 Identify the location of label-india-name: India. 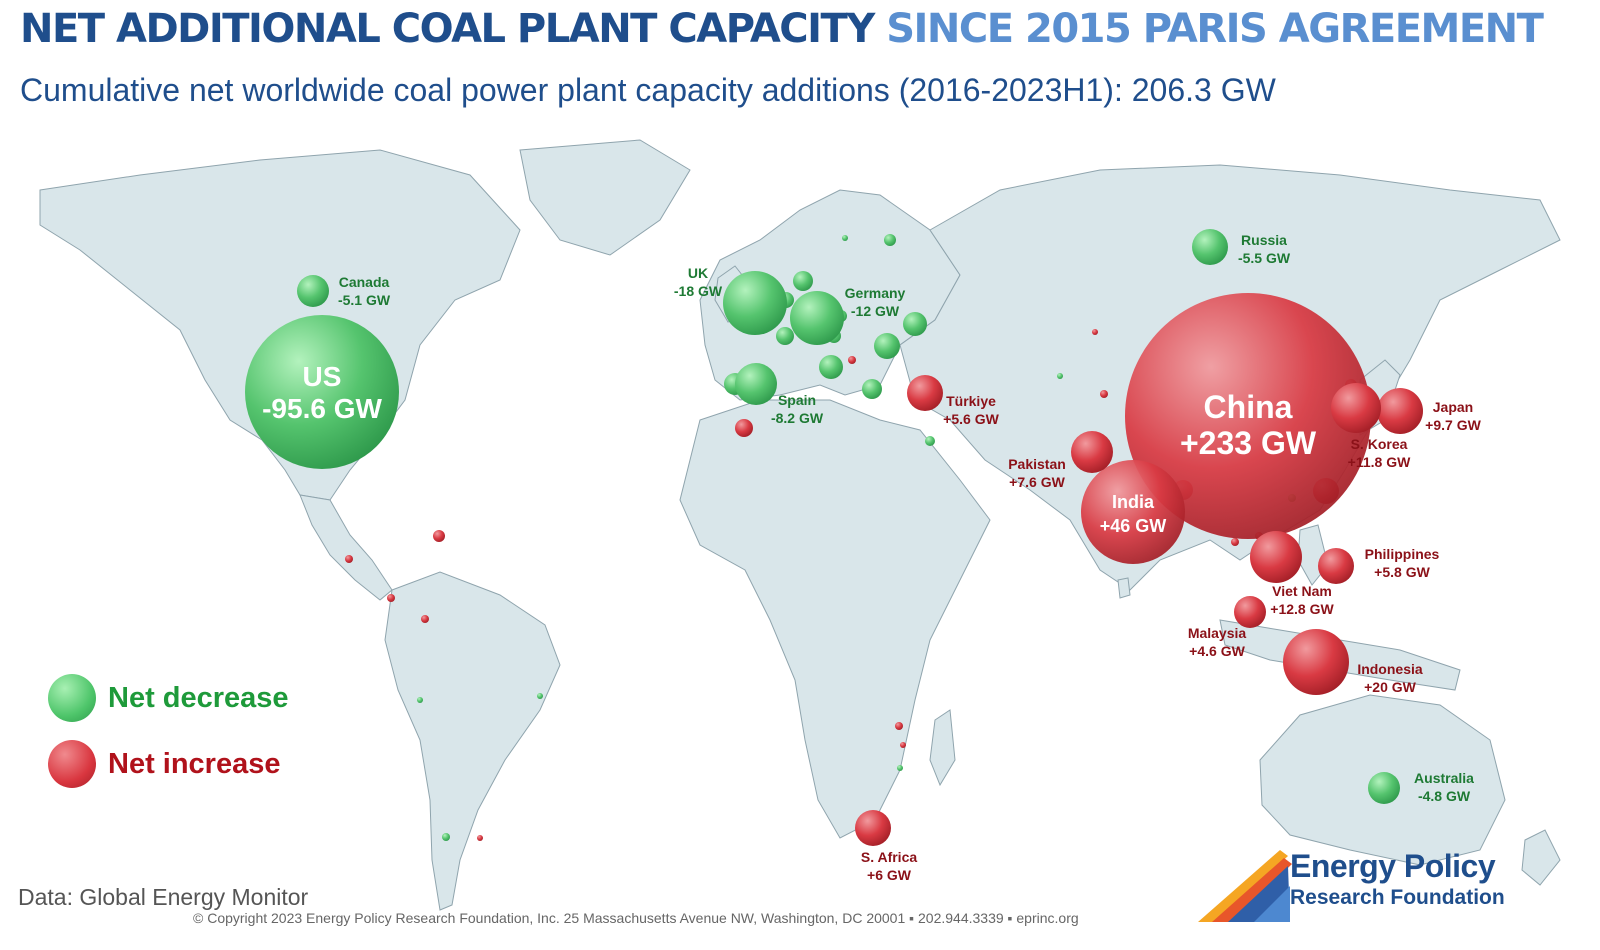
(1133, 502).